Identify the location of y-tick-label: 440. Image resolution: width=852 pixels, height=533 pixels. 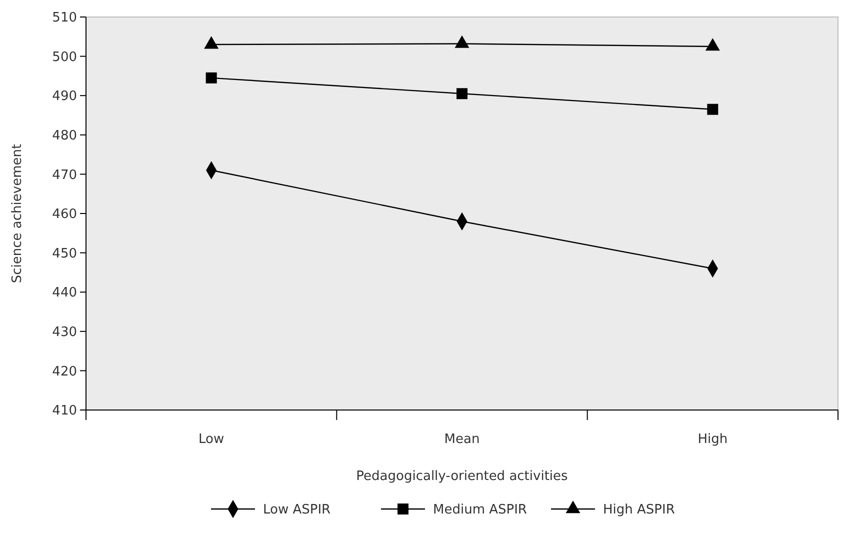
(64, 293).